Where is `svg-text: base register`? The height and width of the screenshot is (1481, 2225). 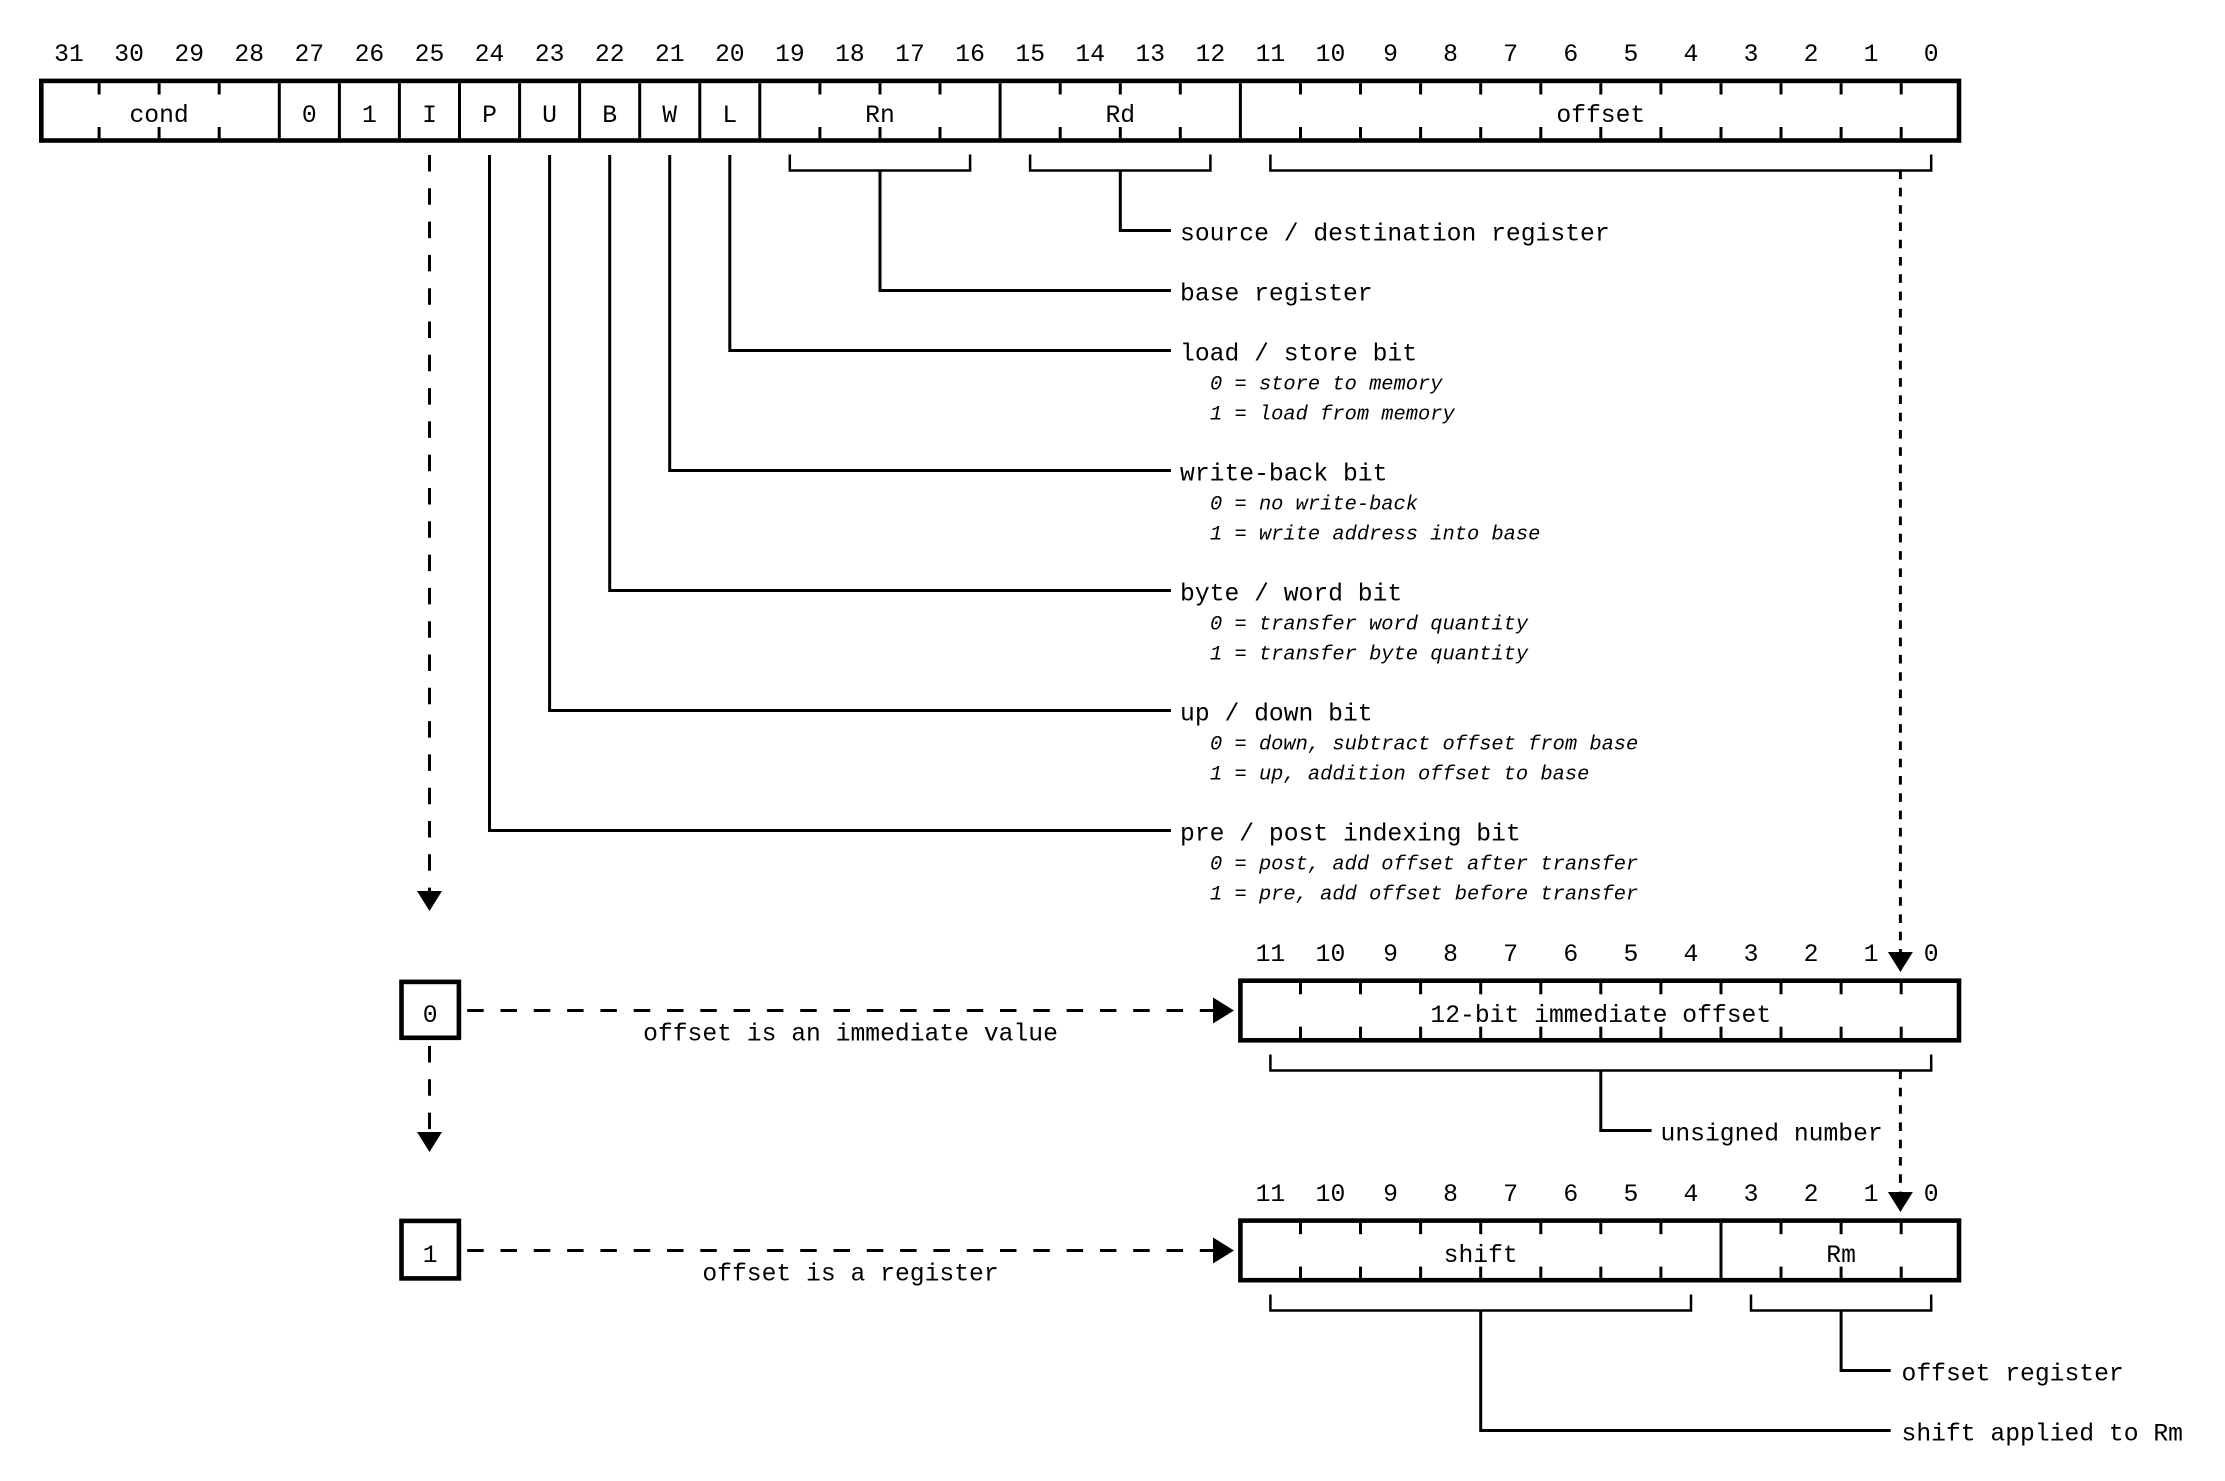
svg-text: base register is located at coordinates (1276, 295).